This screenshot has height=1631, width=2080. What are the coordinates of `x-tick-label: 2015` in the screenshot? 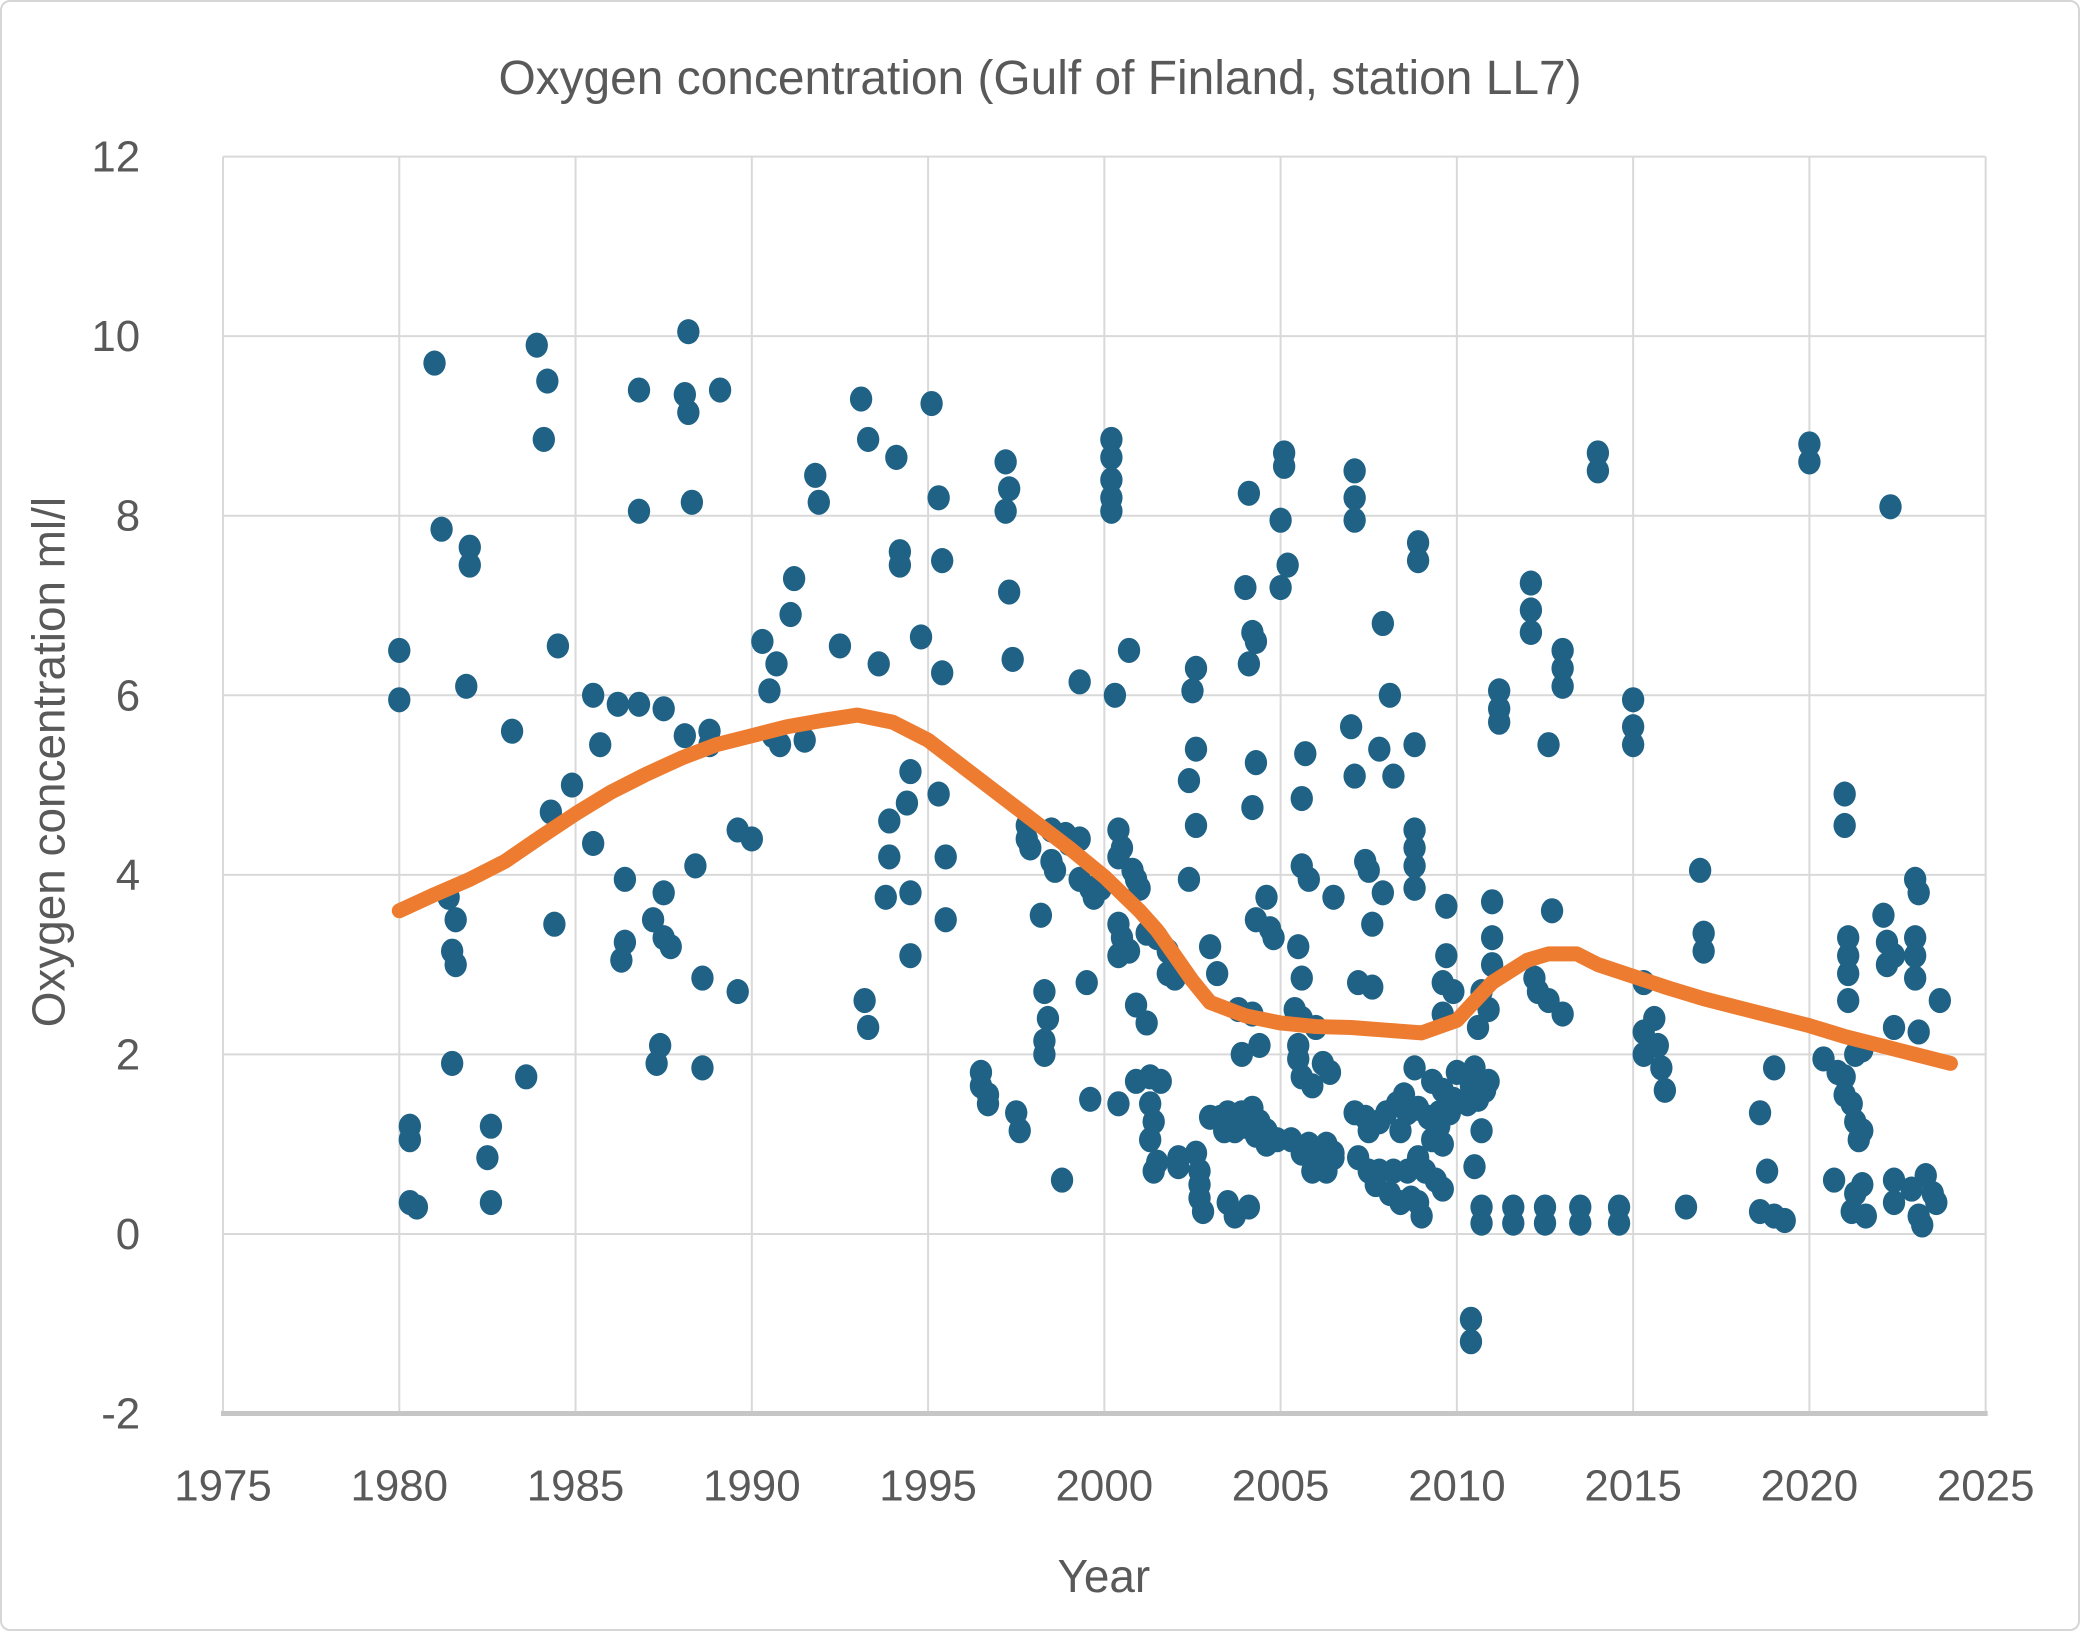 It's located at (1633, 1485).